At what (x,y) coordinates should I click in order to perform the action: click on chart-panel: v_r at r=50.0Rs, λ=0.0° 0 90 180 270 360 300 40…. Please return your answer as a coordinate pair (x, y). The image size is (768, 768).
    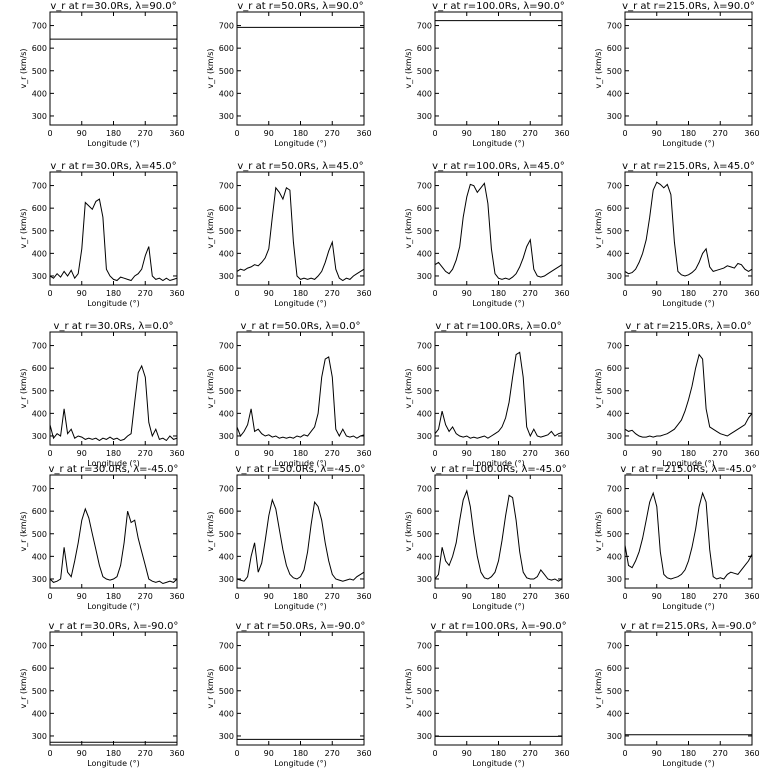
    Looking at the image, I should click on (289, 394).